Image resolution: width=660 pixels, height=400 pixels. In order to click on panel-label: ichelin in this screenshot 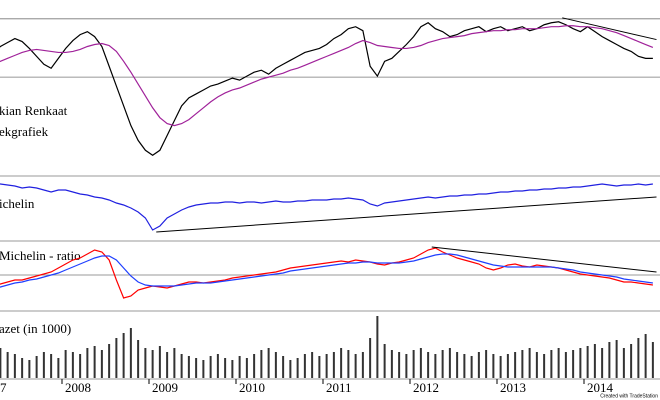, I will do `click(17, 203)`.